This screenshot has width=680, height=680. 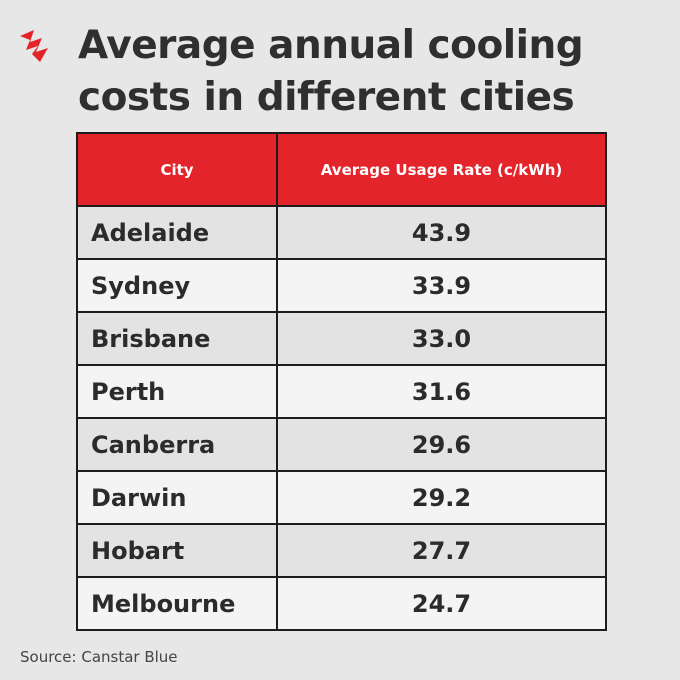 I want to click on city-cell: Brisbane, so click(x=177, y=338).